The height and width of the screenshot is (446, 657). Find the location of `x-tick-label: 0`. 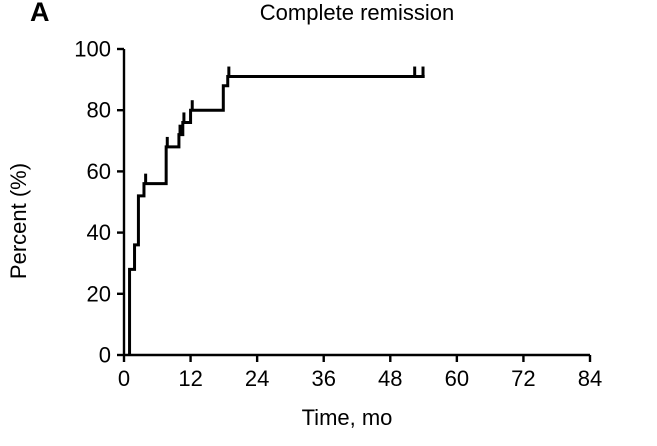

x-tick-label: 0 is located at coordinates (124, 378).